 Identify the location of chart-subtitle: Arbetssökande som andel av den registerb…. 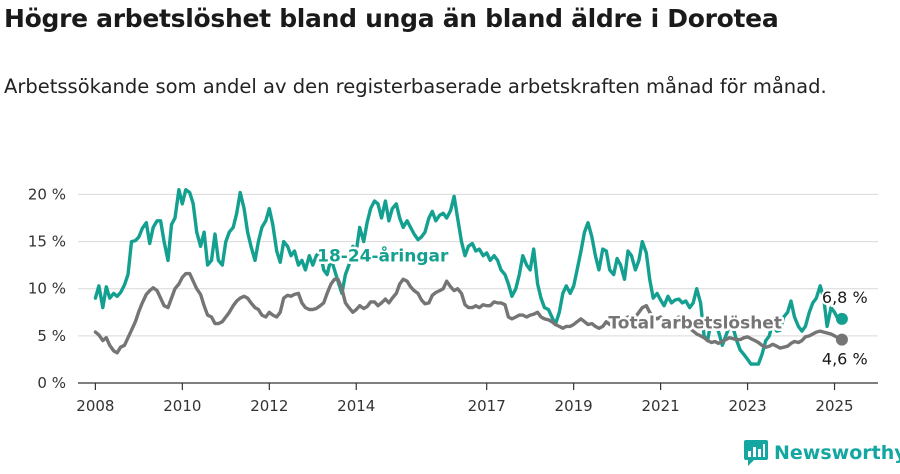
(415, 86).